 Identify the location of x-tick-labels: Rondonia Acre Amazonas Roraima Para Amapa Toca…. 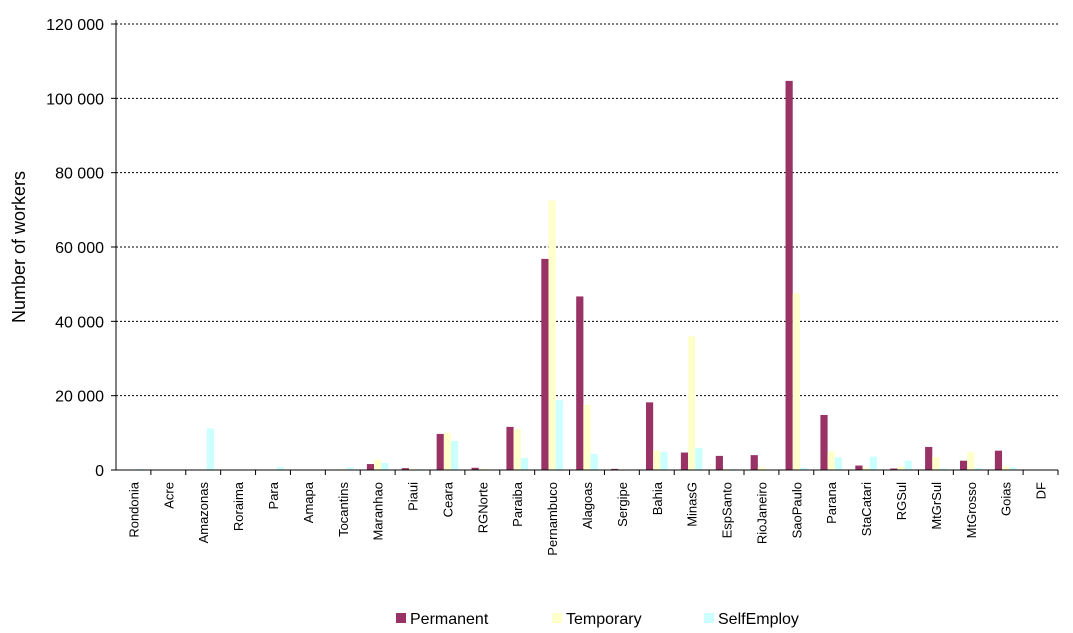
(587, 518).